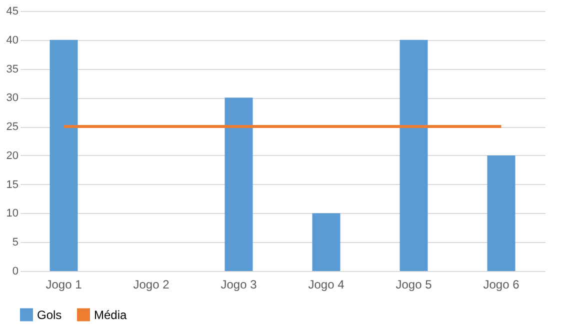 This screenshot has width=570, height=335. Describe the element at coordinates (12, 184) in the screenshot. I see `y-tick-label: 15` at that location.